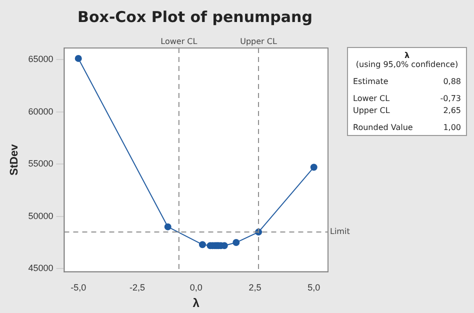  I want to click on text: 2,65, so click(452, 110).